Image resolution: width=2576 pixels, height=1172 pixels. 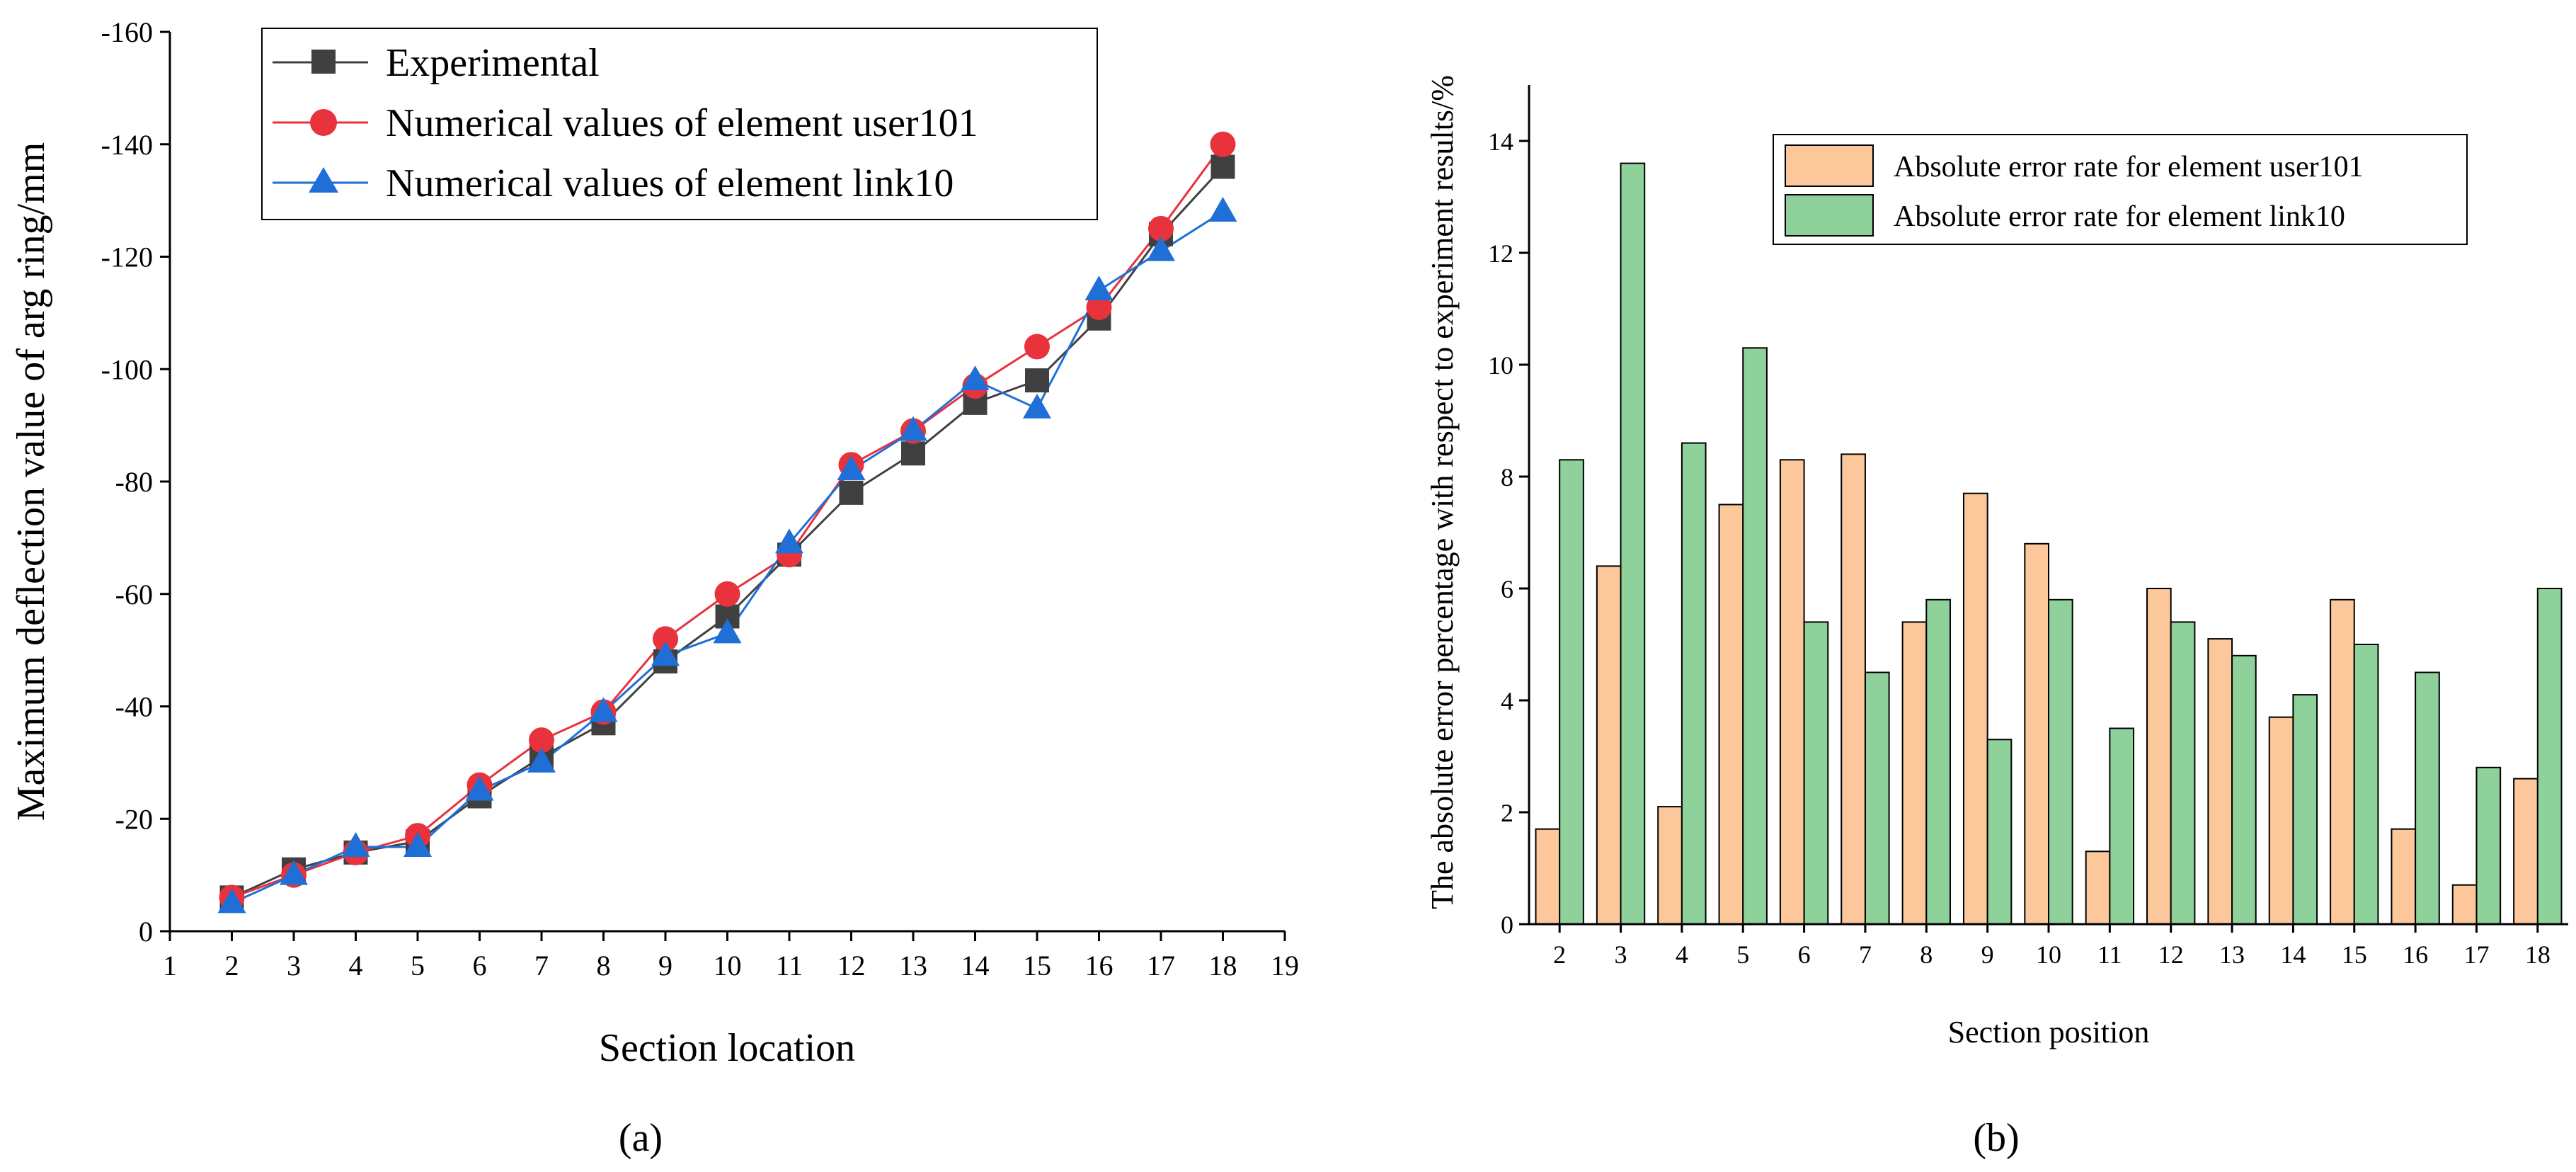 I want to click on x-tick-label: 17, so click(x=2476, y=955).